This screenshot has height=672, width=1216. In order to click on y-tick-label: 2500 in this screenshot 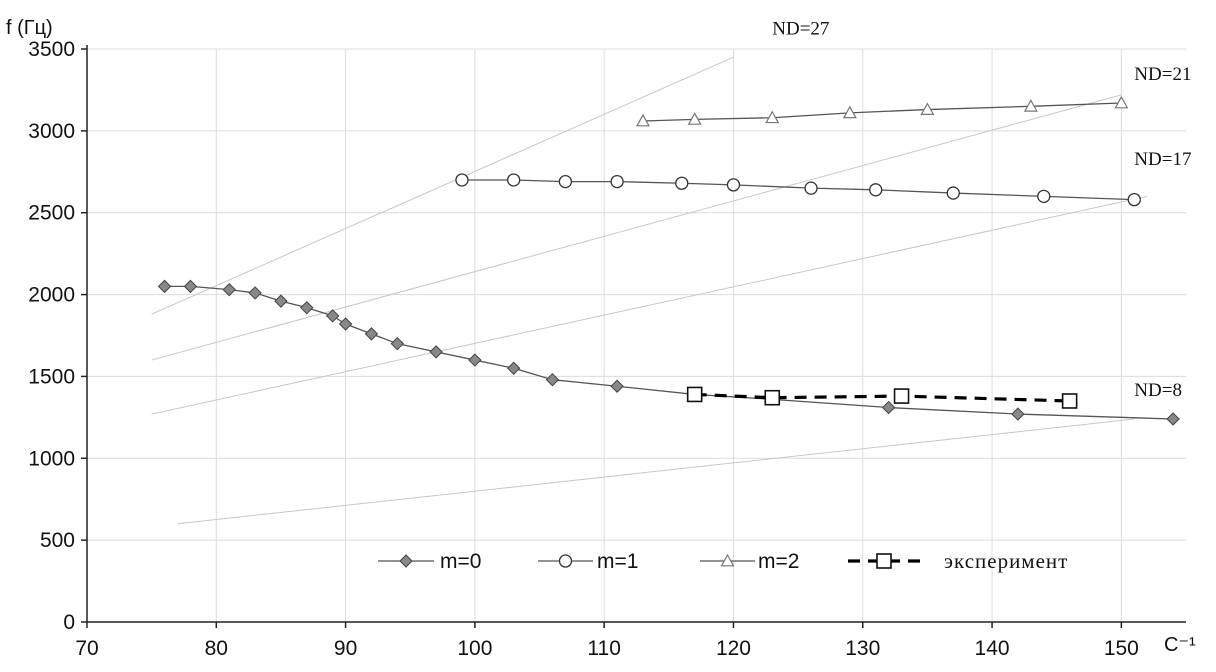, I will do `click(51, 213)`.